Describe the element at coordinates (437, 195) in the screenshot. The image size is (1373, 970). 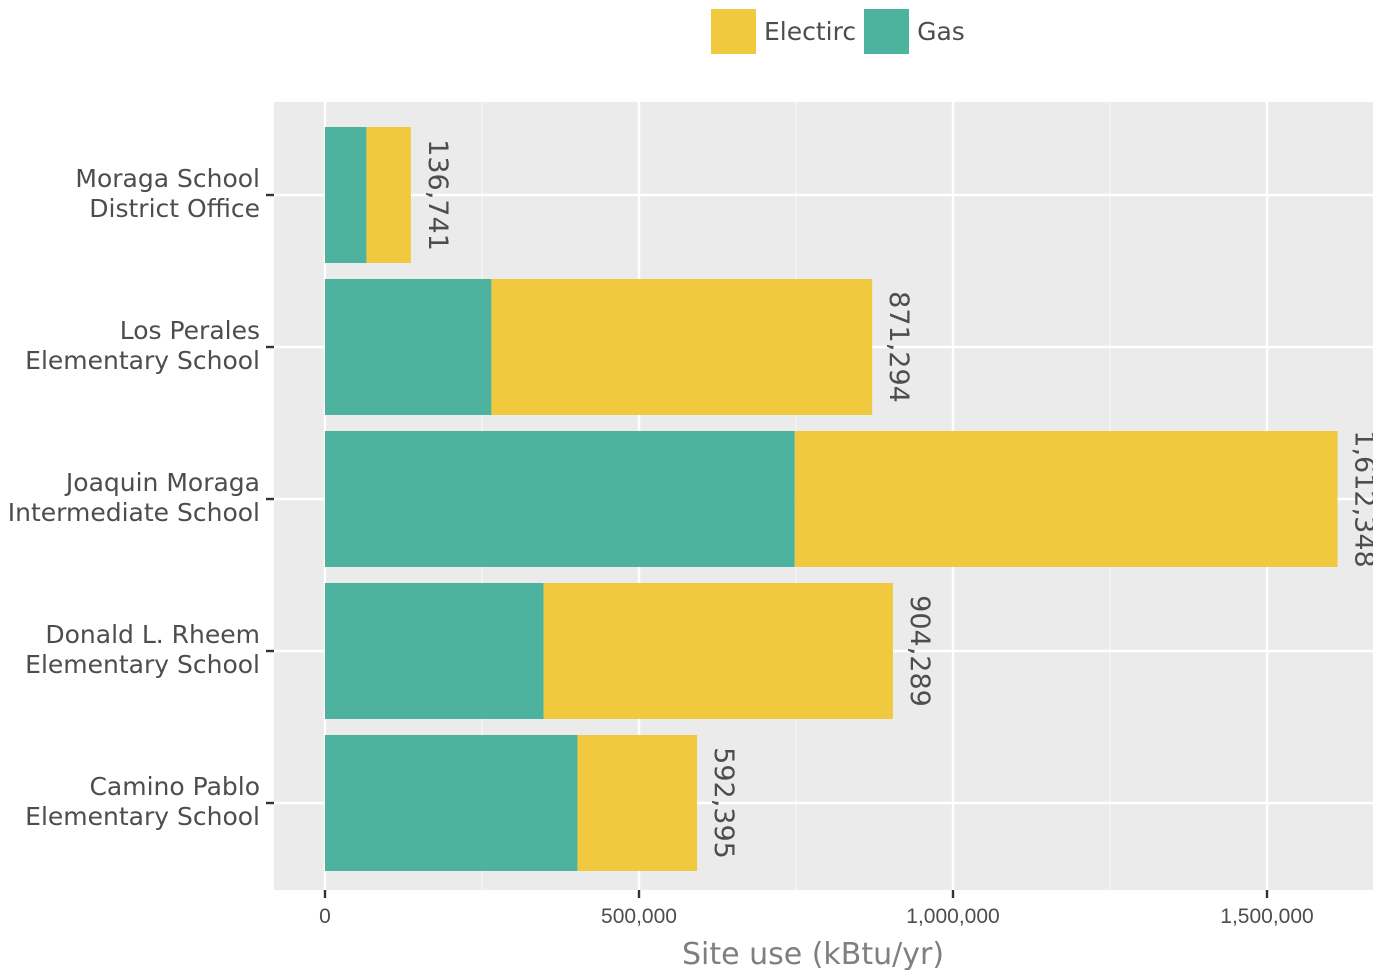
I see `total-label: 136,741` at that location.